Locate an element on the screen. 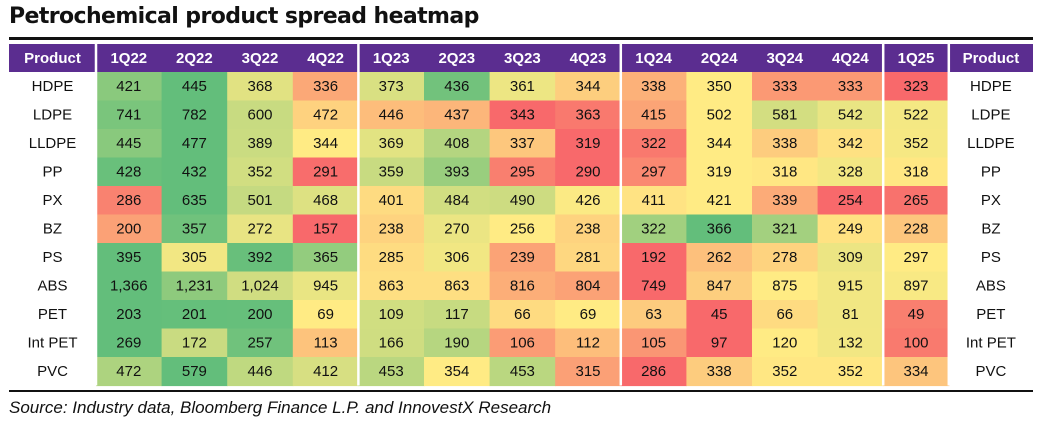 The image size is (1041, 421). cell-value: 256 is located at coordinates (522, 229).